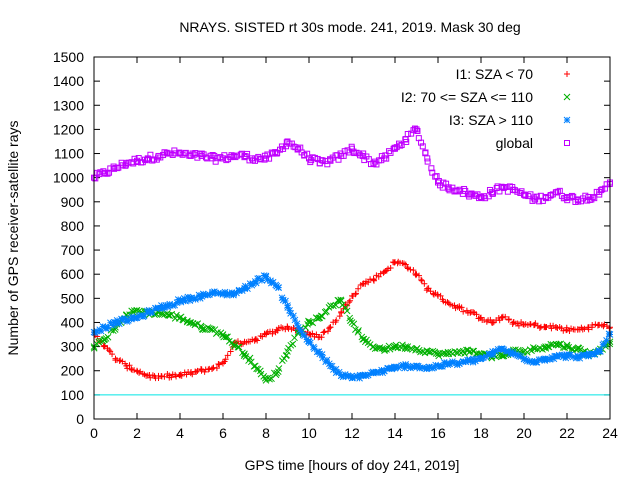  Describe the element at coordinates (80, 419) in the screenshot. I see `y-tick-label: 0` at that location.